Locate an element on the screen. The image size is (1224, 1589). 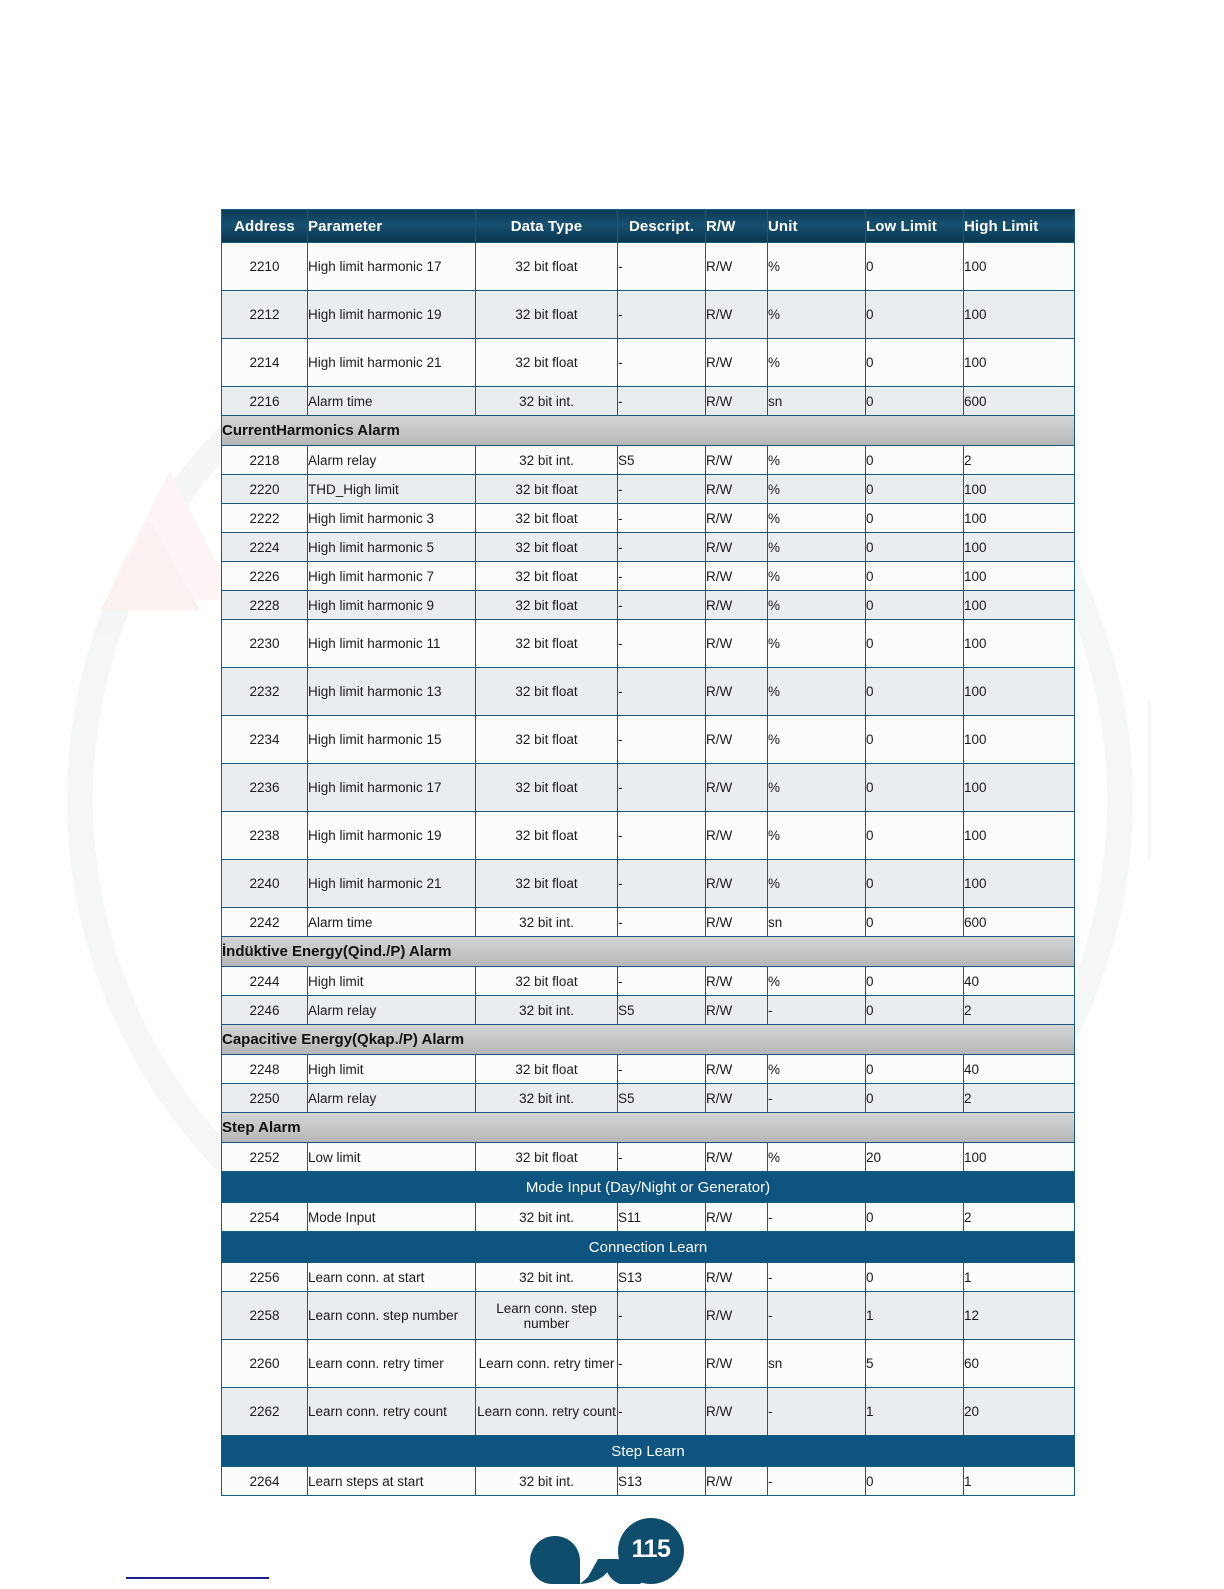
column-header-parameter: Parameter is located at coordinates (391, 226).